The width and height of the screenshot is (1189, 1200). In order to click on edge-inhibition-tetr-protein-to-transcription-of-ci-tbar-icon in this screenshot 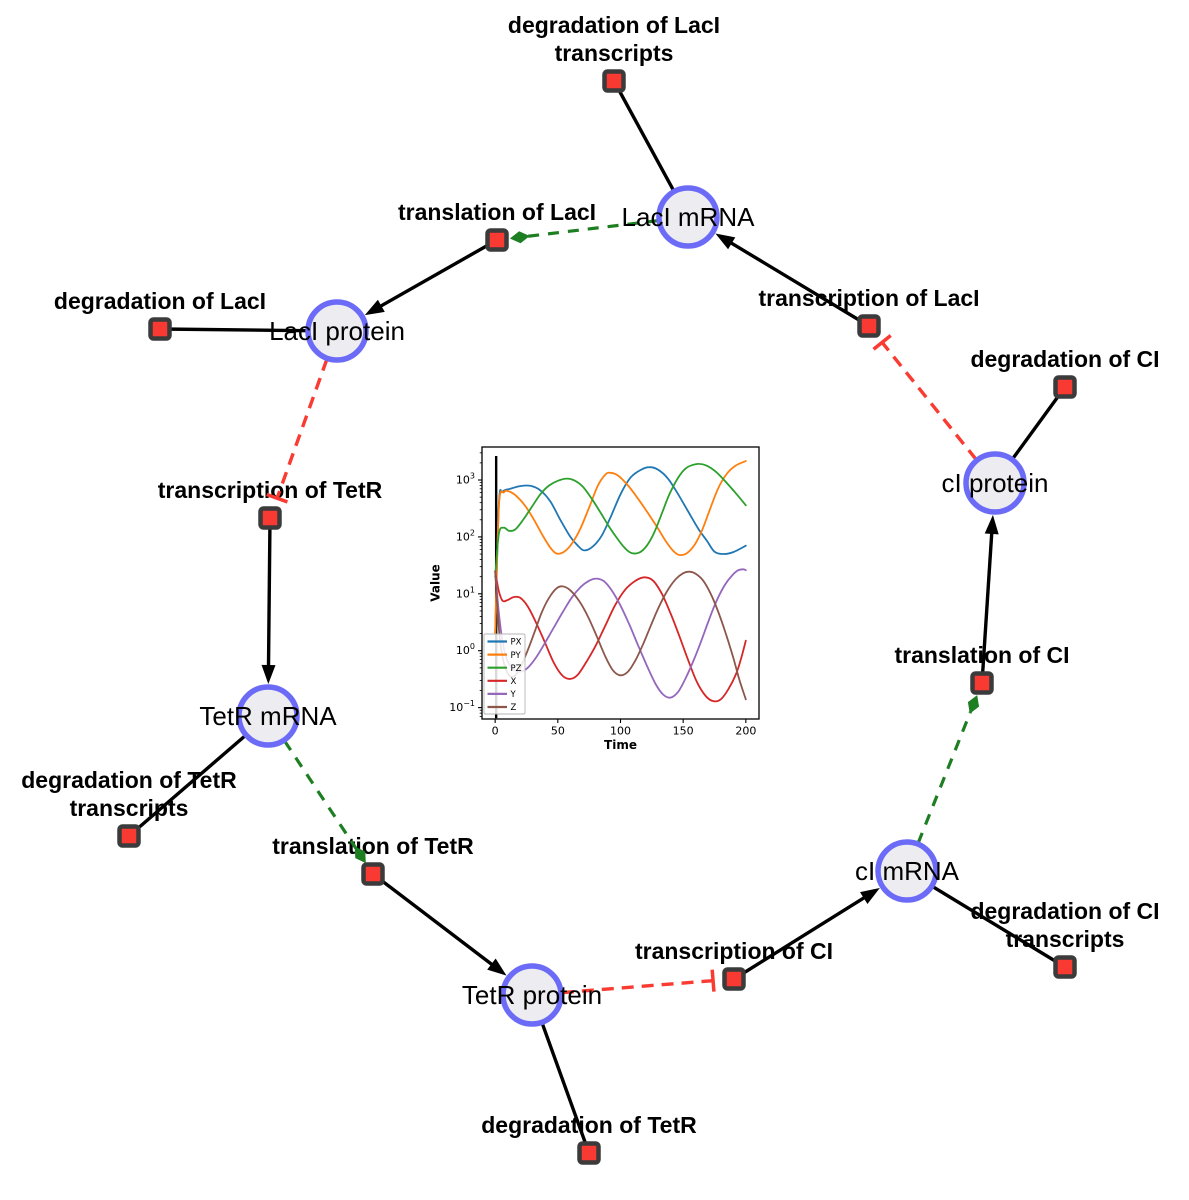, I will do `click(713, 980)`.